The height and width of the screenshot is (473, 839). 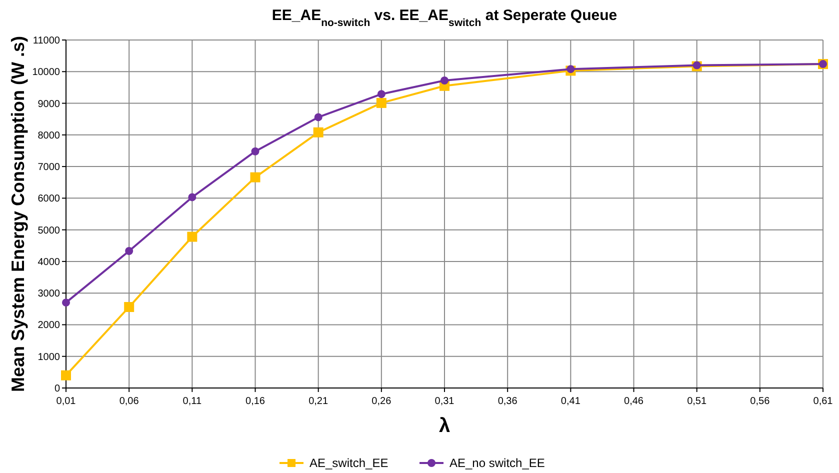 I want to click on y-tick-label: 1000, so click(x=49, y=357).